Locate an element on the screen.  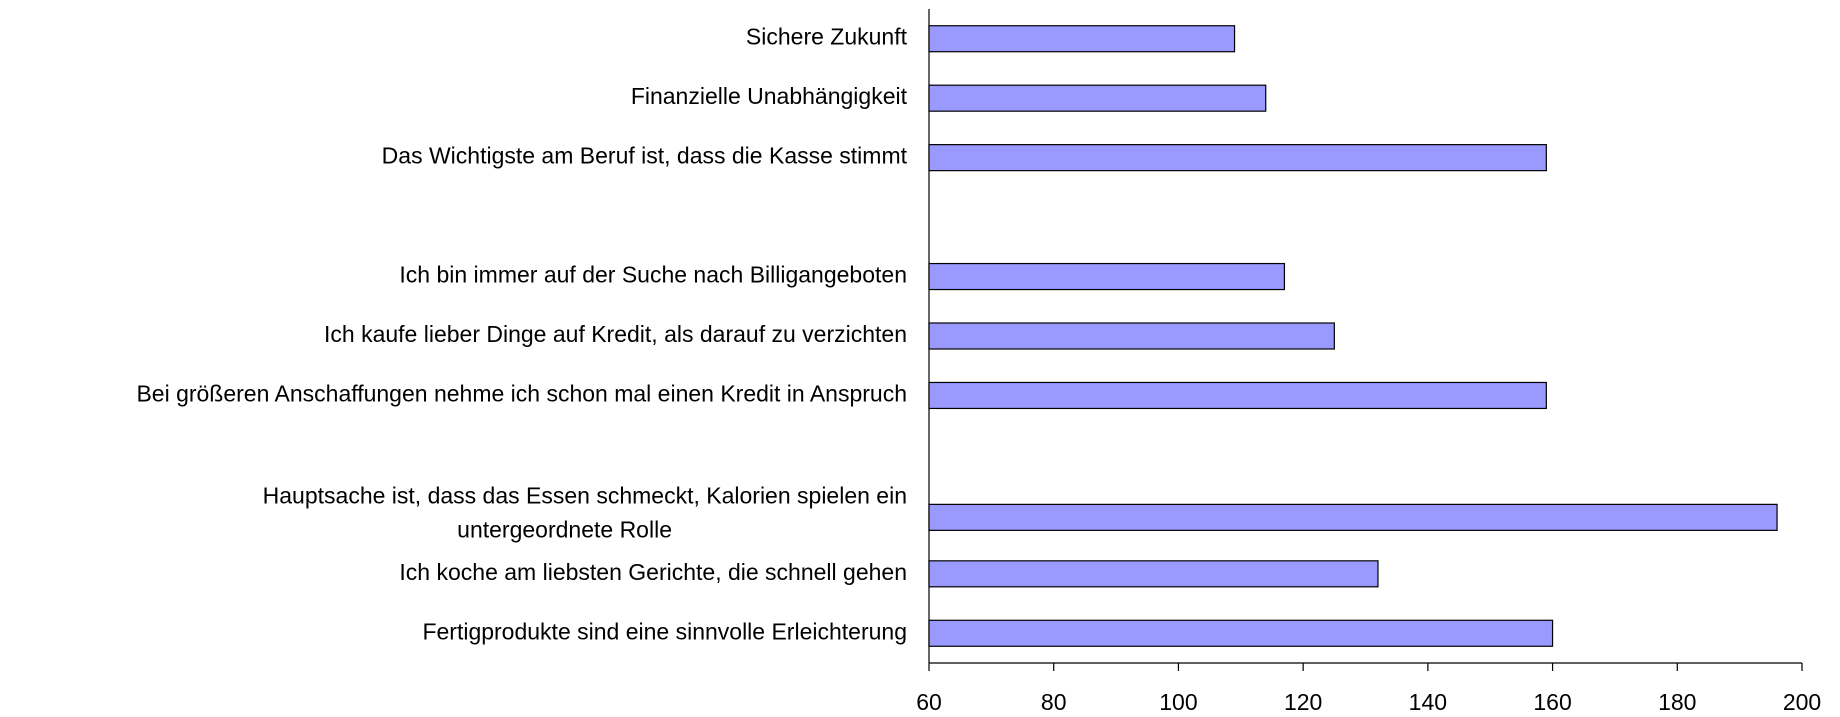
x-tick-label: 140 is located at coordinates (1428, 702).